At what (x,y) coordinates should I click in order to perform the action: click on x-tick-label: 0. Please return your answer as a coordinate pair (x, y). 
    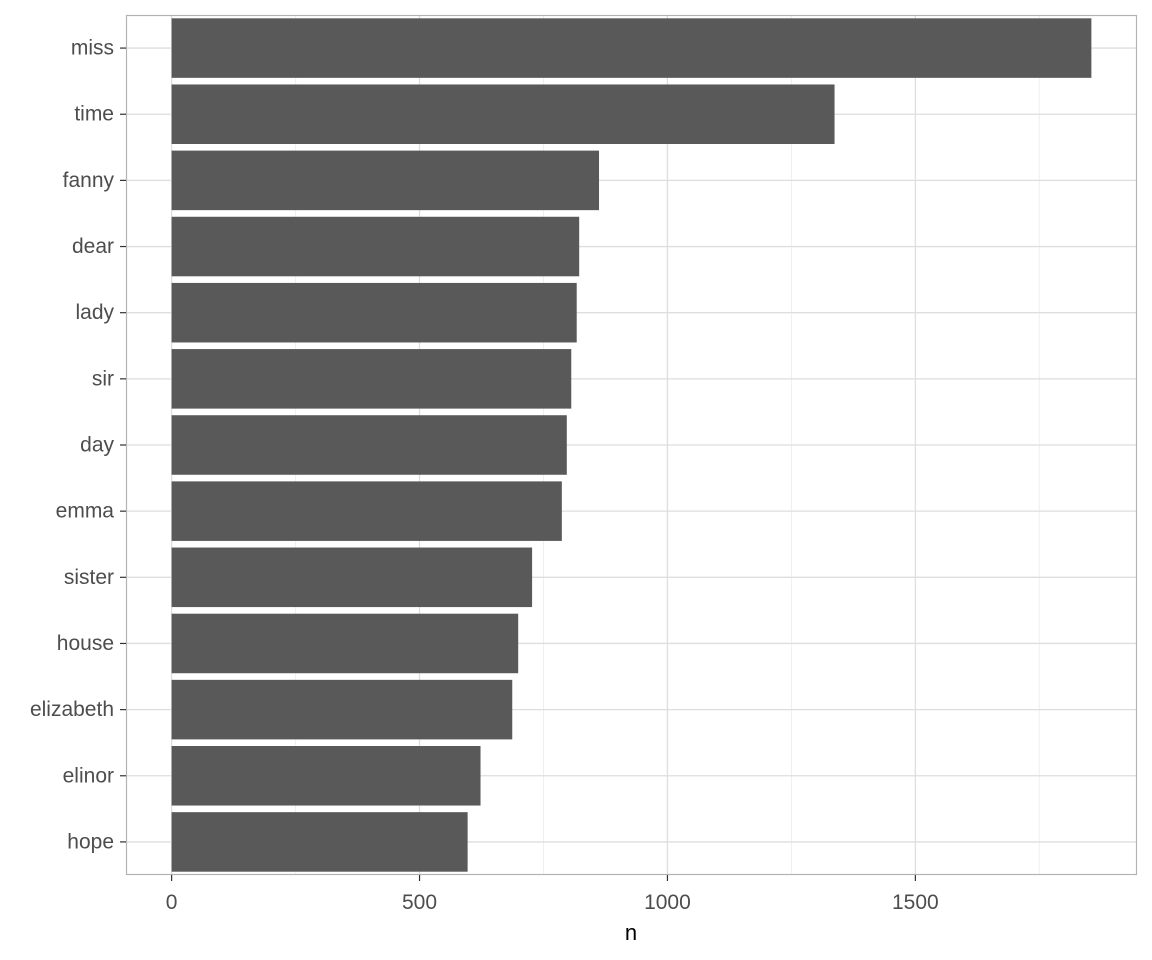
    Looking at the image, I should click on (172, 902).